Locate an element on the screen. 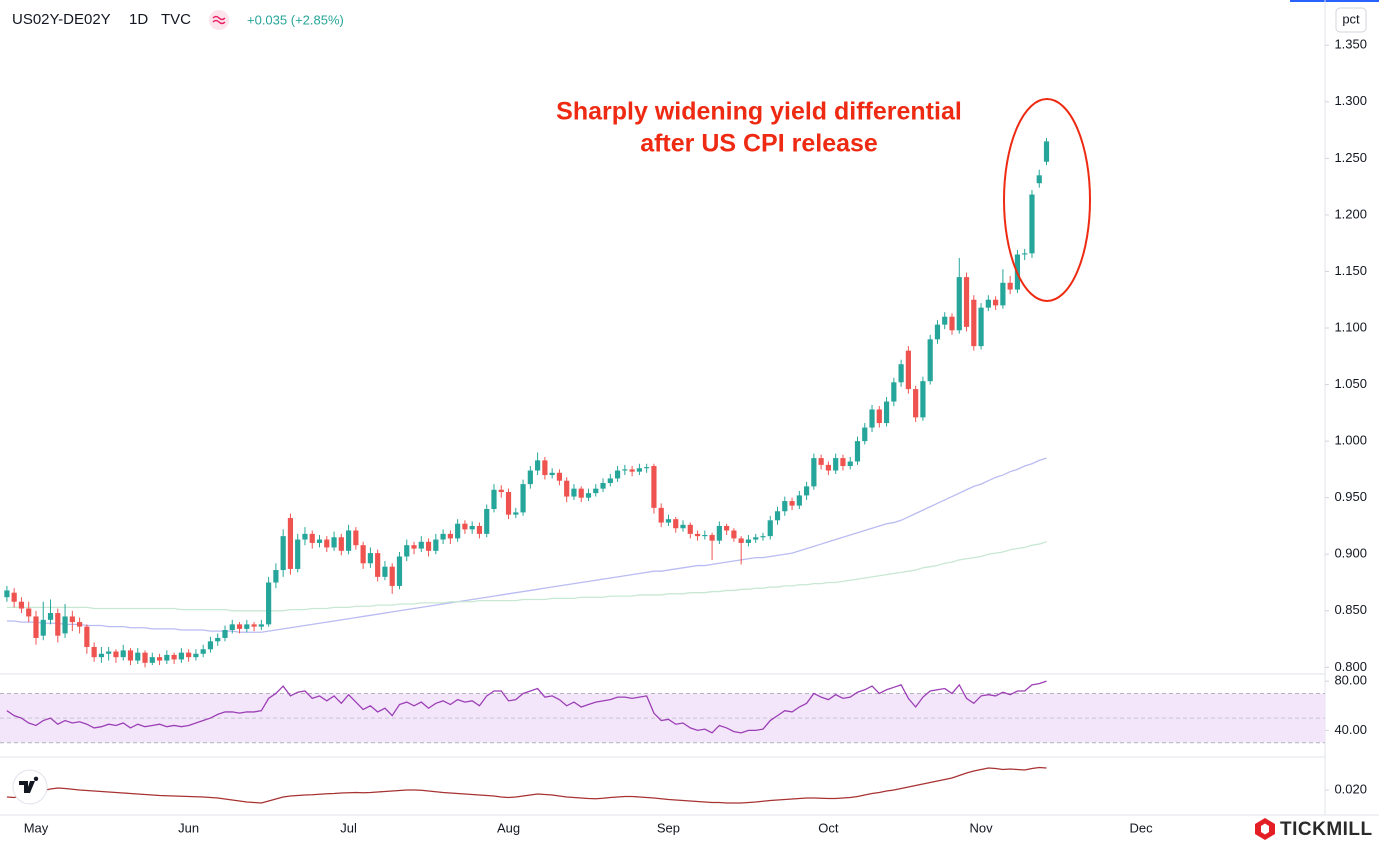  x-tick-label: Sep is located at coordinates (668, 827).